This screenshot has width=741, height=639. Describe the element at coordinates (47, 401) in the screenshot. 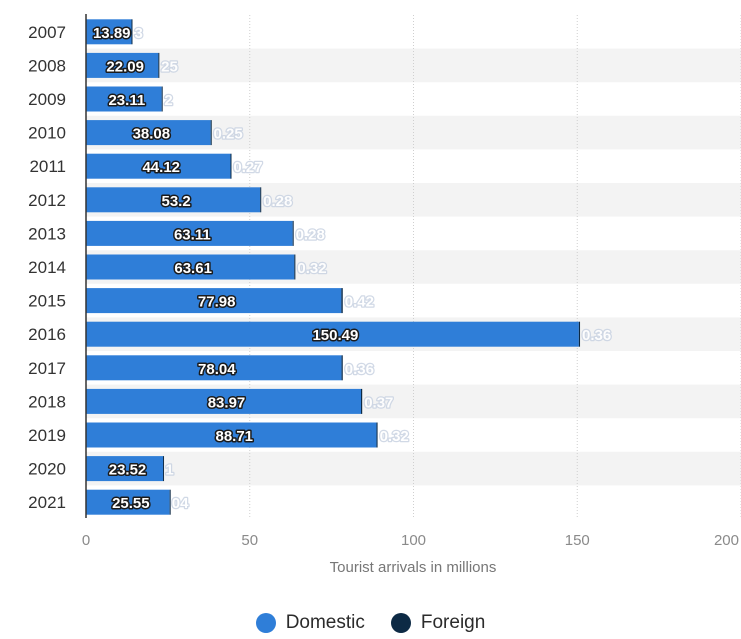

I see `category-label: 2018` at that location.